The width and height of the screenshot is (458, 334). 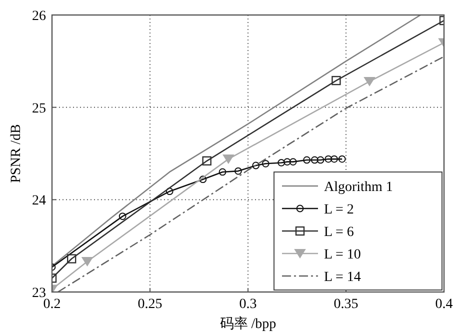 What do you see at coordinates (39, 201) in the screenshot?
I see `y-tick-label: 24` at bounding box center [39, 201].